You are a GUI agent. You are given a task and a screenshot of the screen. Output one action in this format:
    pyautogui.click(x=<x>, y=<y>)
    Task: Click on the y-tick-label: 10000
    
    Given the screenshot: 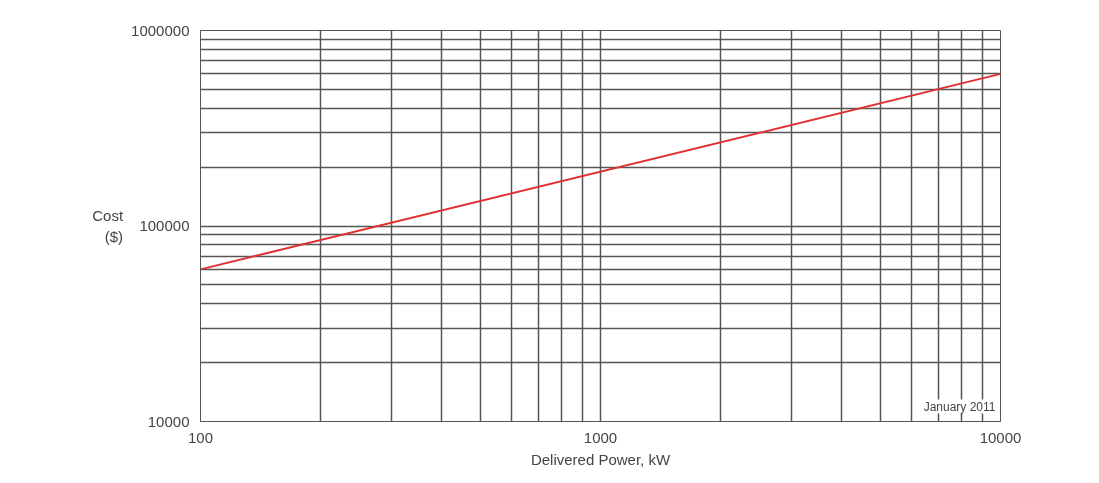 What is the action you would take?
    pyautogui.click(x=168, y=421)
    